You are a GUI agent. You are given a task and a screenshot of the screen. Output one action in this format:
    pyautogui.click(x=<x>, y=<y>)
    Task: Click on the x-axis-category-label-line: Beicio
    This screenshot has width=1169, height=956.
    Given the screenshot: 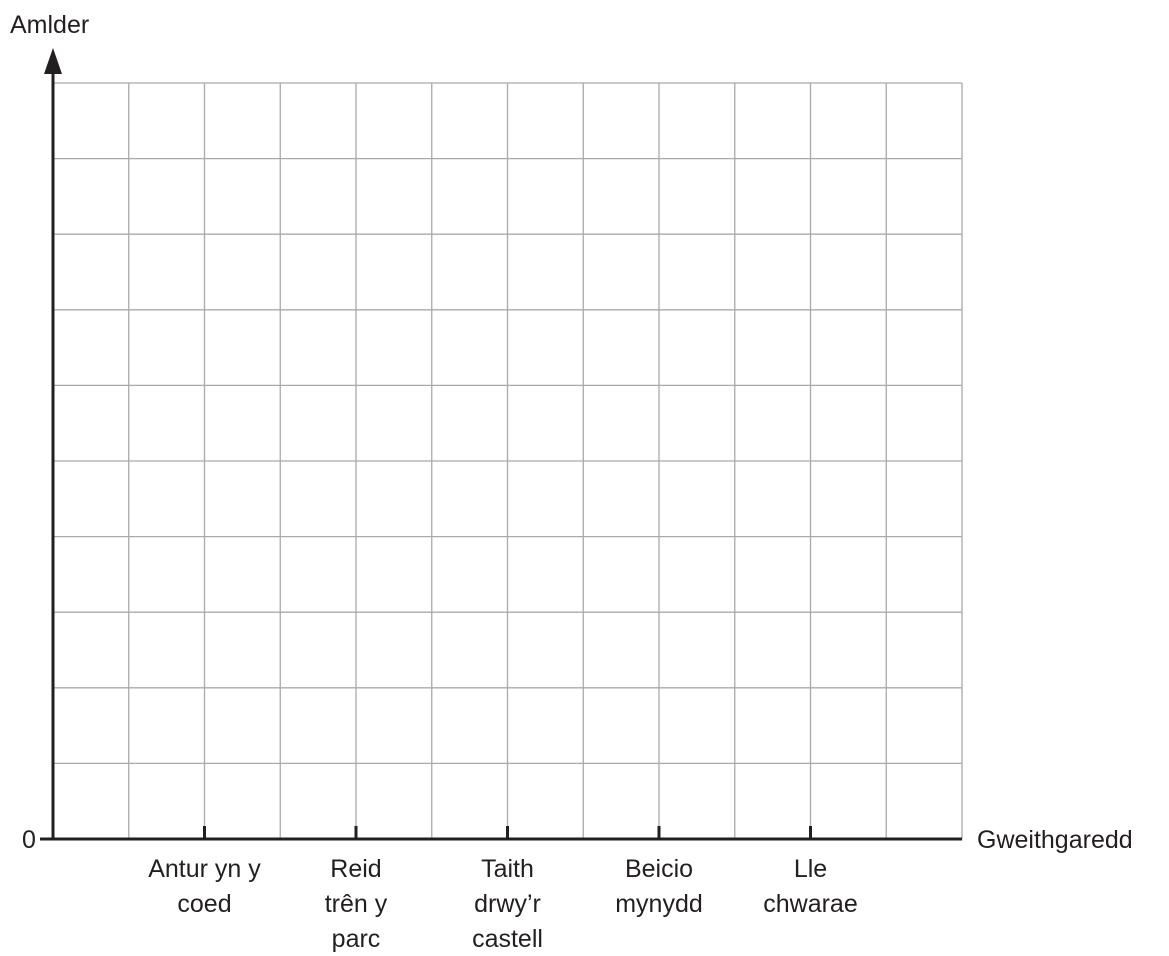 What is the action you would take?
    pyautogui.click(x=659, y=869)
    